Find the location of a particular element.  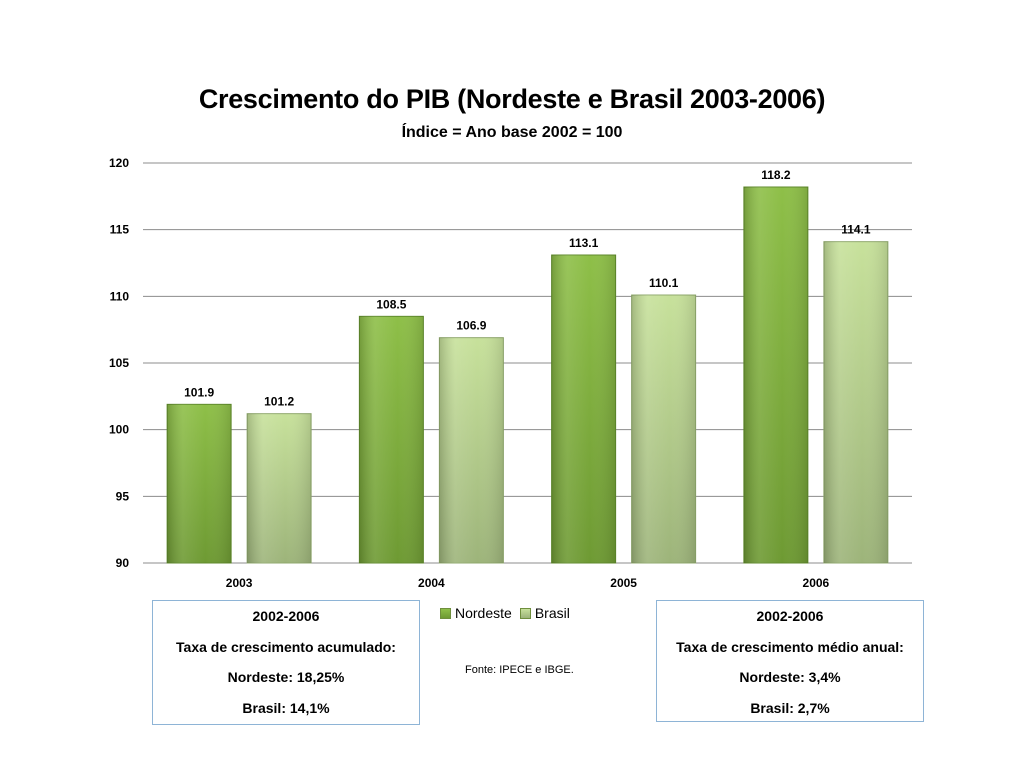

y-tick-label: 90 is located at coordinates (123, 563).